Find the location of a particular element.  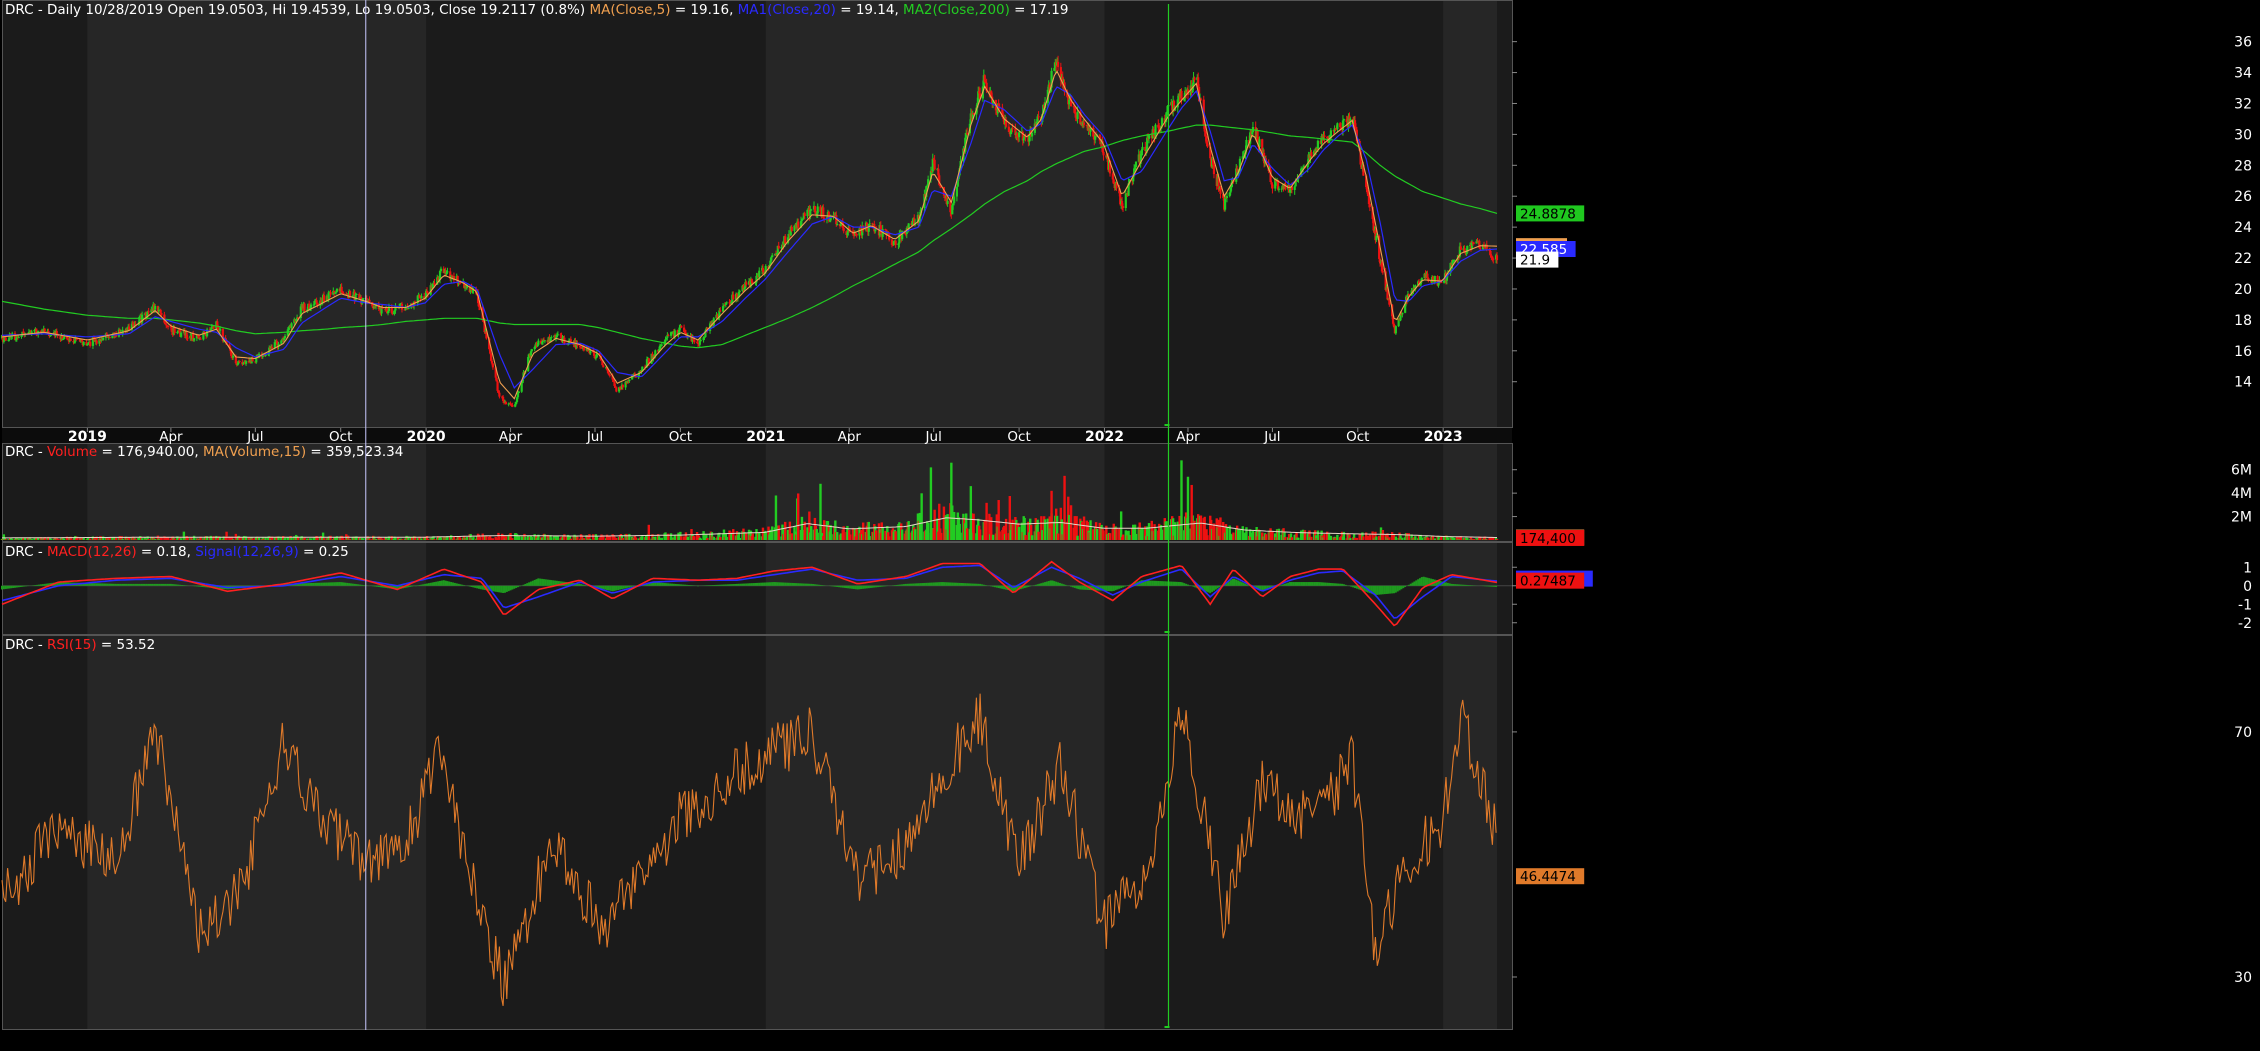

x-tick-label-5: Apr is located at coordinates (511, 437).